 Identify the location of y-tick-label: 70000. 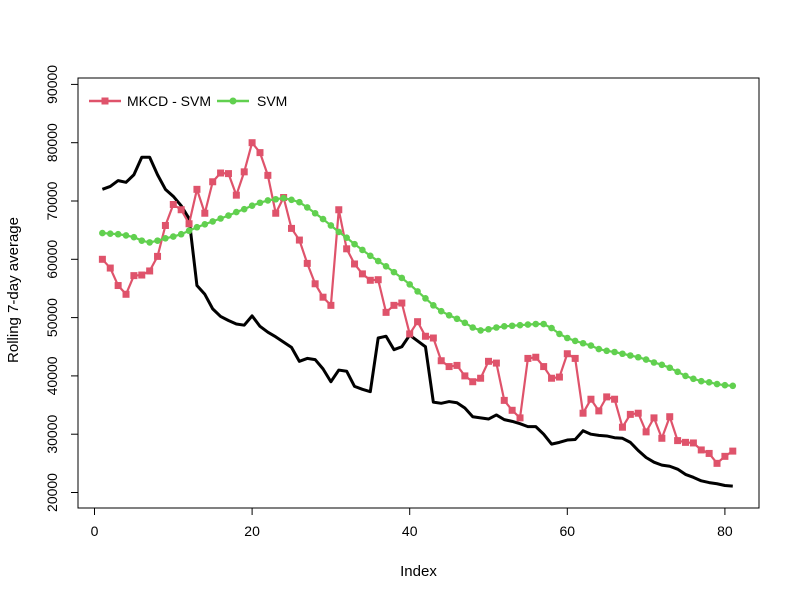
(52, 200).